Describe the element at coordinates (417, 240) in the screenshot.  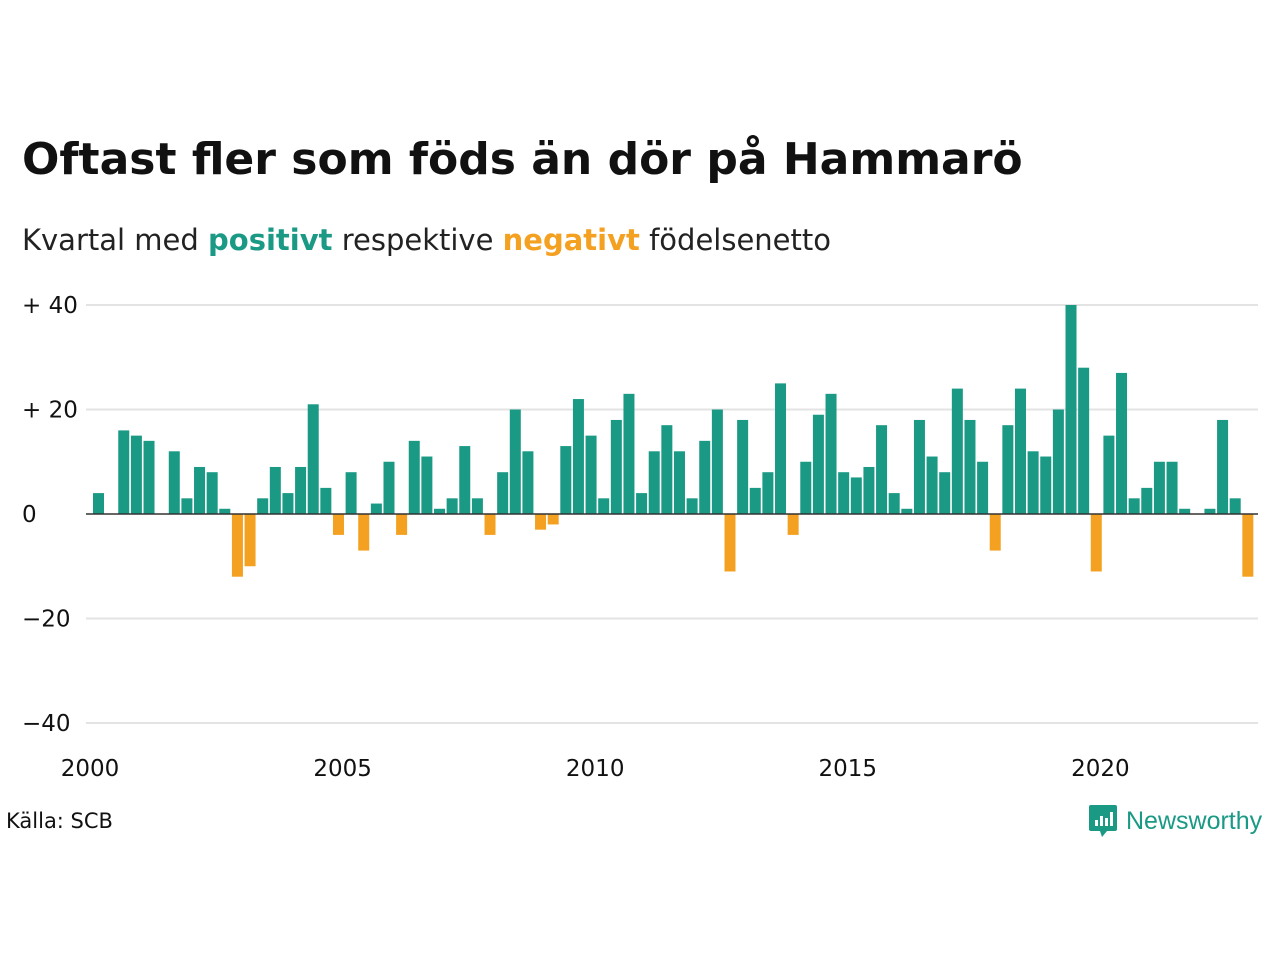
I see `subtitle-middle: respektive` at that location.